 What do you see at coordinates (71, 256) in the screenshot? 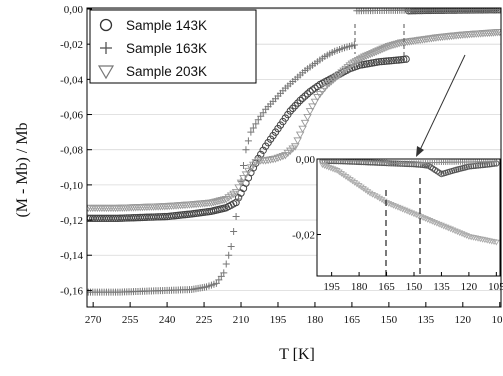
I see `main-y-tick-label: -0,14` at bounding box center [71, 256].